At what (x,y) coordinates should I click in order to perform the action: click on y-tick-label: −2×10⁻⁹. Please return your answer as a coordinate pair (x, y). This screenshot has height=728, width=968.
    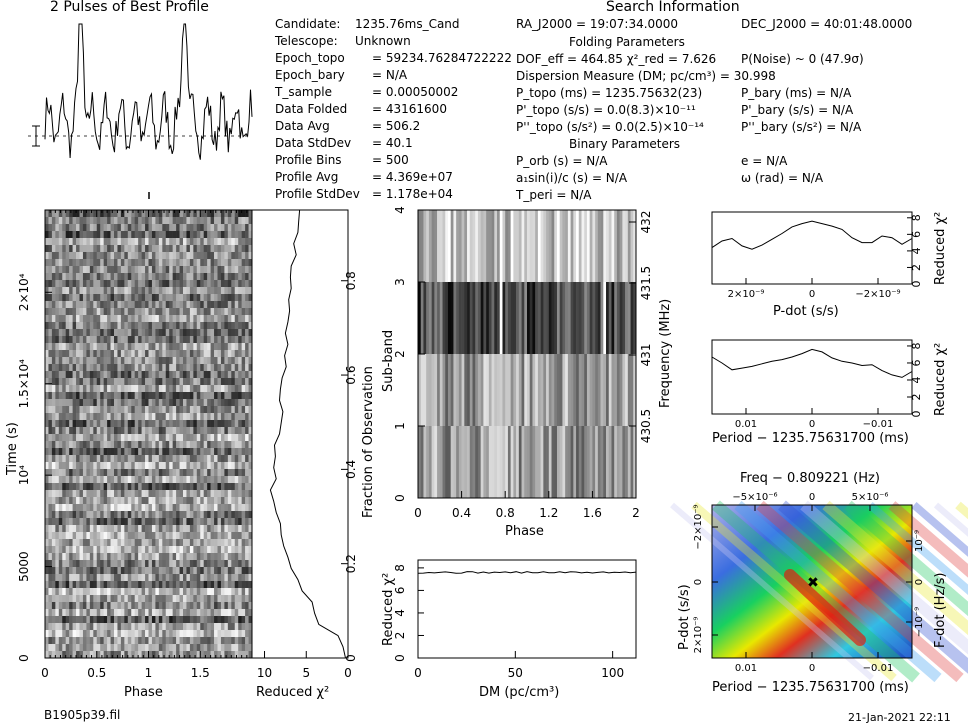
    Looking at the image, I should click on (698, 526).